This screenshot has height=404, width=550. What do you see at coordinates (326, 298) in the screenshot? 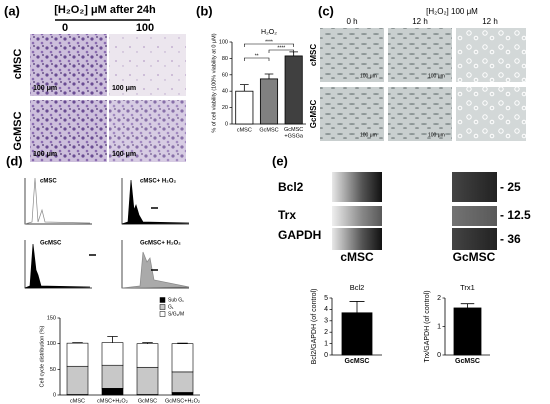
I see `y-tick-label: 5` at bounding box center [326, 298].